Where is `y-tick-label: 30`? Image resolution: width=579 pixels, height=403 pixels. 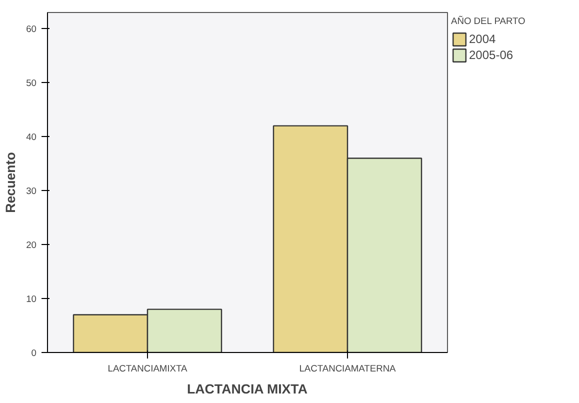 y-tick-label: 30 is located at coordinates (31, 191).